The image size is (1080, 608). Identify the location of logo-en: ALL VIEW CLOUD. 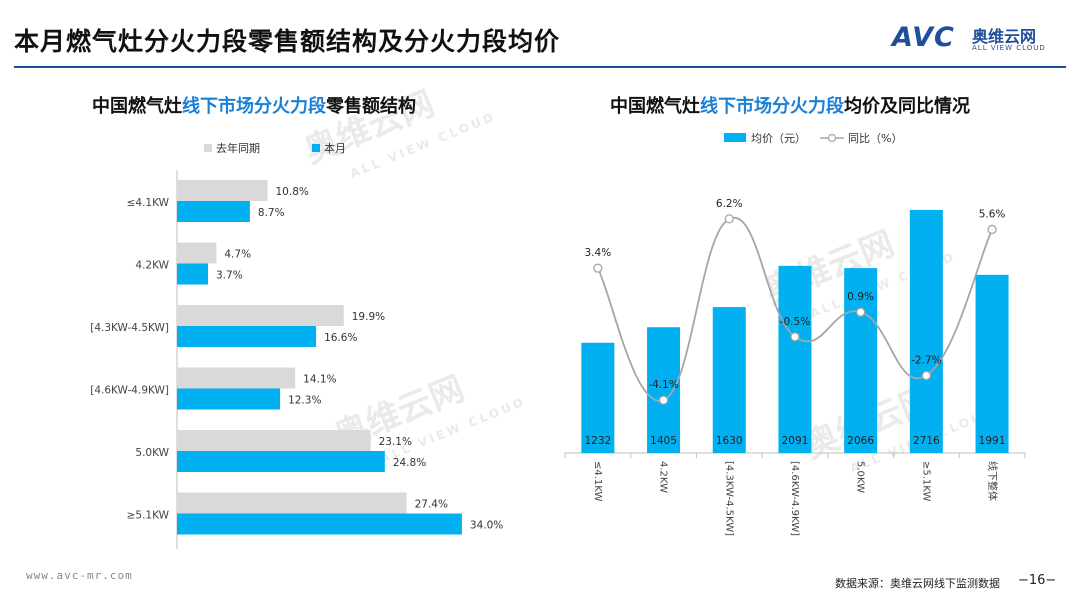
(1009, 48).